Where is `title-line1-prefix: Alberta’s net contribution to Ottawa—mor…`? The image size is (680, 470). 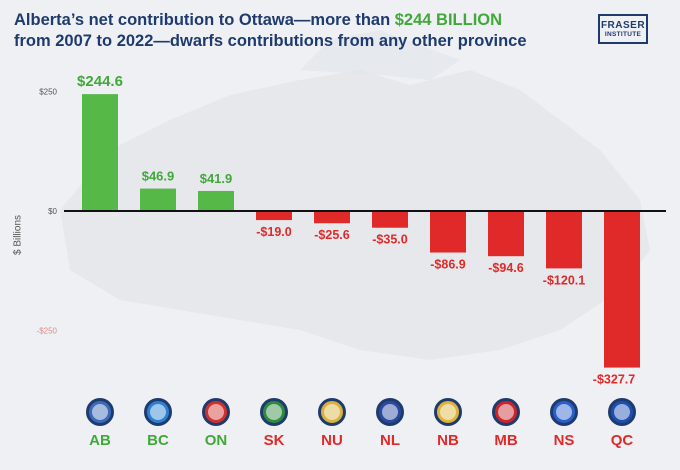
title-line1-prefix: Alberta’s net contribution to Ottawa—mor… is located at coordinates (204, 20).